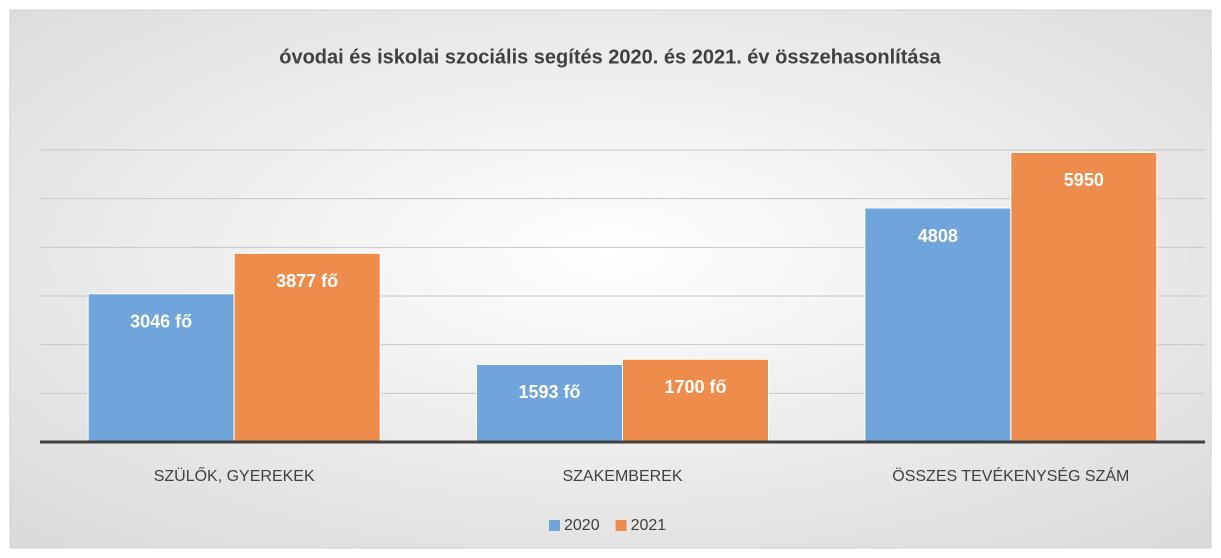 The image size is (1221, 558). What do you see at coordinates (695, 387) in the screenshot?
I see `data-label: 1700 fő` at bounding box center [695, 387].